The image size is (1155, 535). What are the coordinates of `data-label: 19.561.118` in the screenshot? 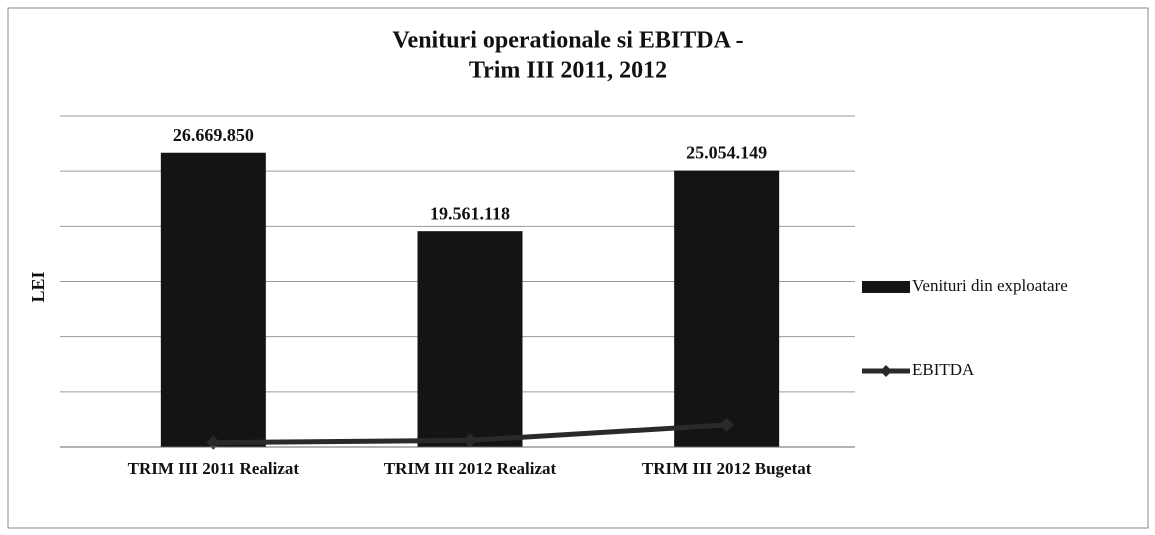 It's located at (470, 213).